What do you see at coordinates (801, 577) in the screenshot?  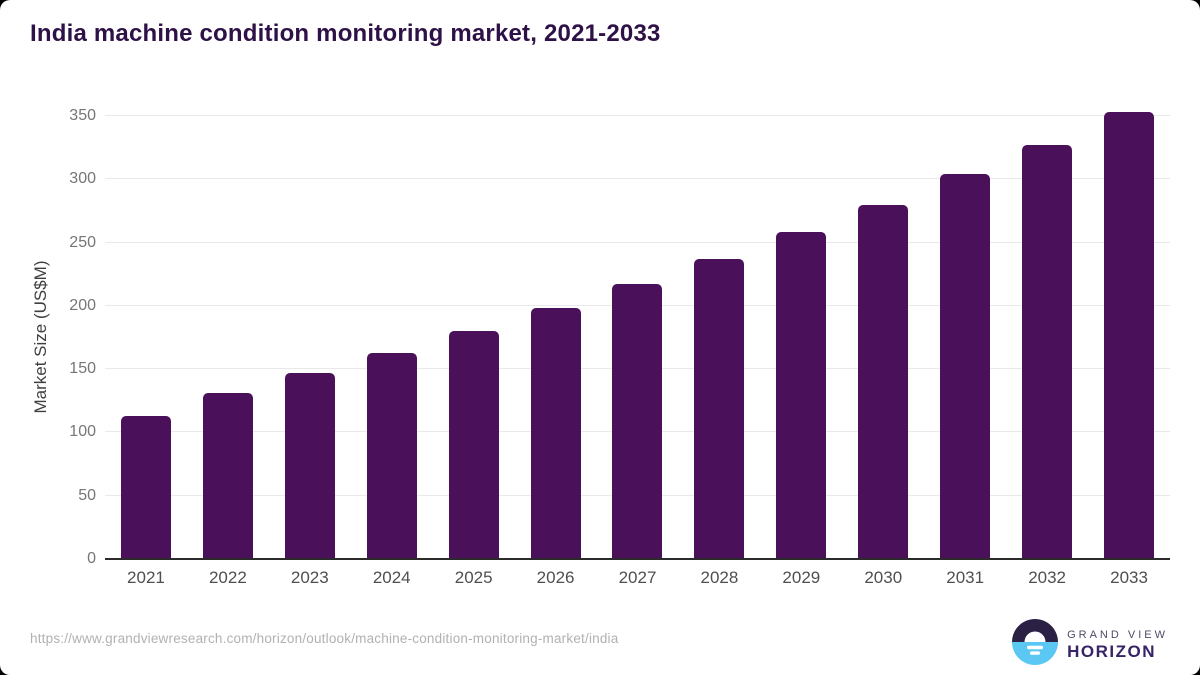 I see `x-tick-label-2029: 2029` at bounding box center [801, 577].